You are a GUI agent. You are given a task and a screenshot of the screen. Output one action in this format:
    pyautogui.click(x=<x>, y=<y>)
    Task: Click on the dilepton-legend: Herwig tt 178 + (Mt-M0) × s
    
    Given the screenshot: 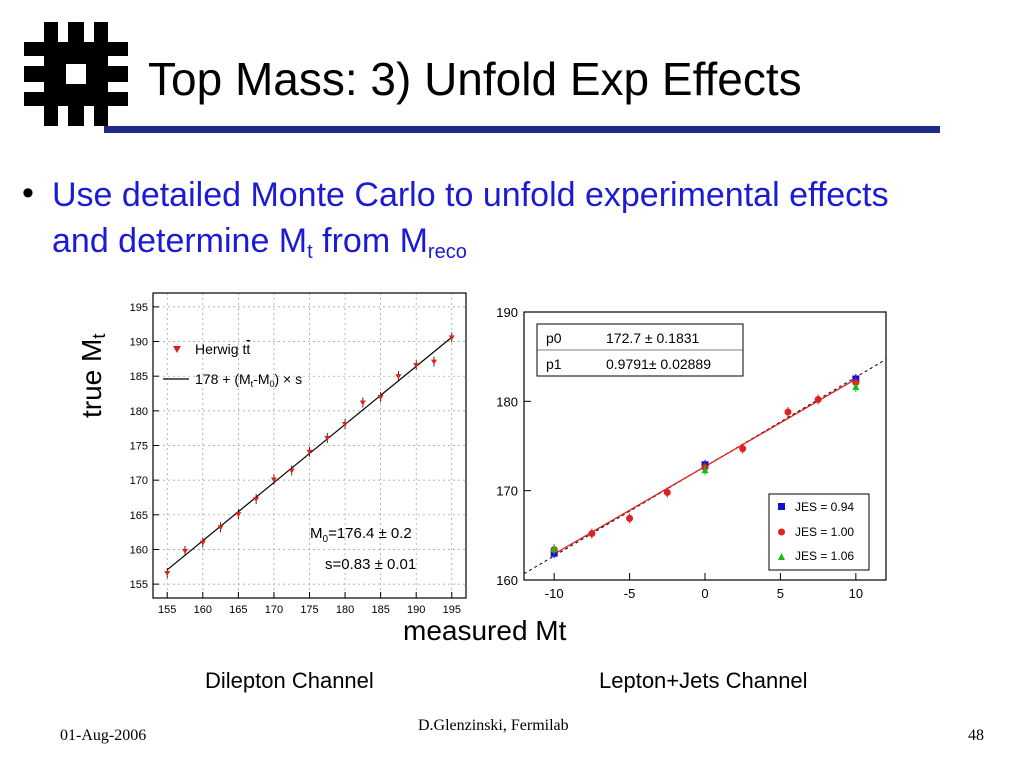 What is the action you would take?
    pyautogui.click(x=232, y=365)
    